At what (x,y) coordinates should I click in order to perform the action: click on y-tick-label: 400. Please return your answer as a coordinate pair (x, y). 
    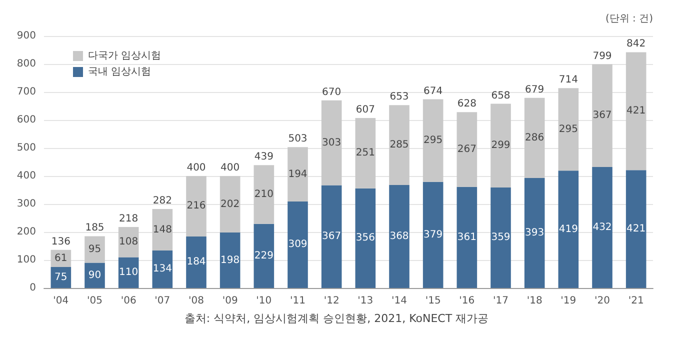
    Looking at the image, I should click on (26, 176).